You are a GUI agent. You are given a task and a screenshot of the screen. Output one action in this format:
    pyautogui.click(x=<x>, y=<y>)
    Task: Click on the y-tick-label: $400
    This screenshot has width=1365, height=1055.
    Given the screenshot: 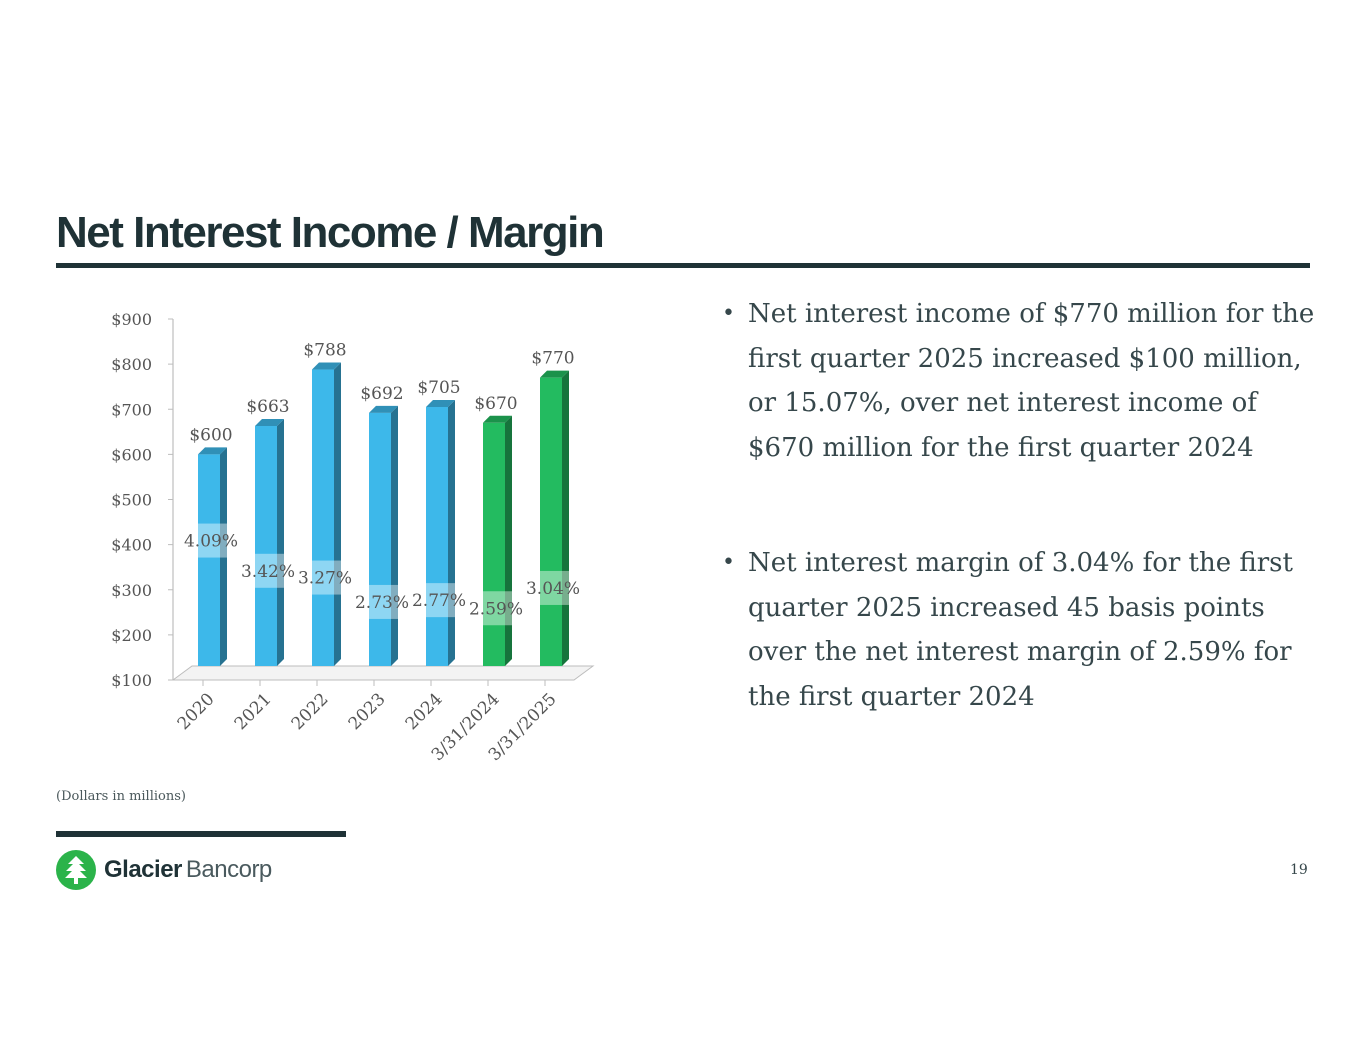 What is the action you would take?
    pyautogui.click(x=131, y=545)
    